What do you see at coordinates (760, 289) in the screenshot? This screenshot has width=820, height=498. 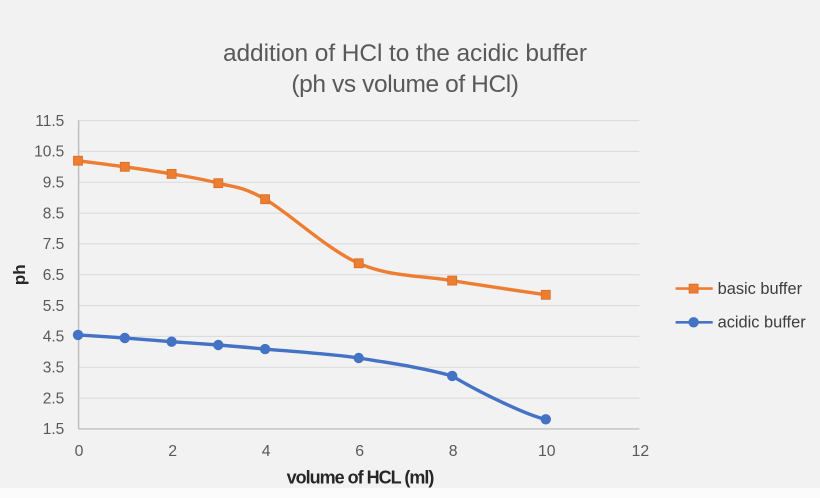 I see `svg-text: basic buffer` at bounding box center [760, 289].